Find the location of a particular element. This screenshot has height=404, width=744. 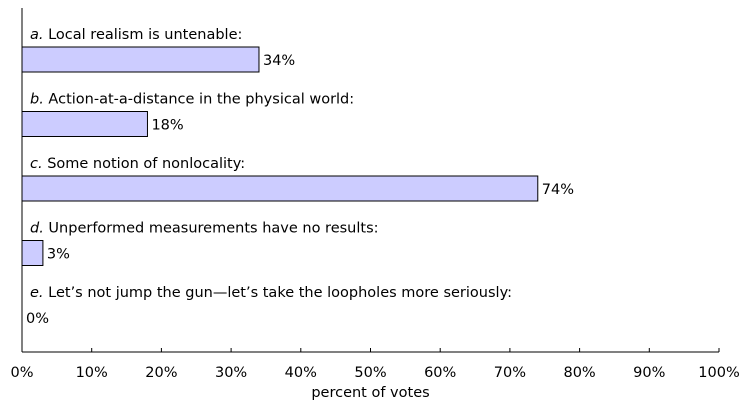

category-text: Some notion of nonlocality: is located at coordinates (144, 164).